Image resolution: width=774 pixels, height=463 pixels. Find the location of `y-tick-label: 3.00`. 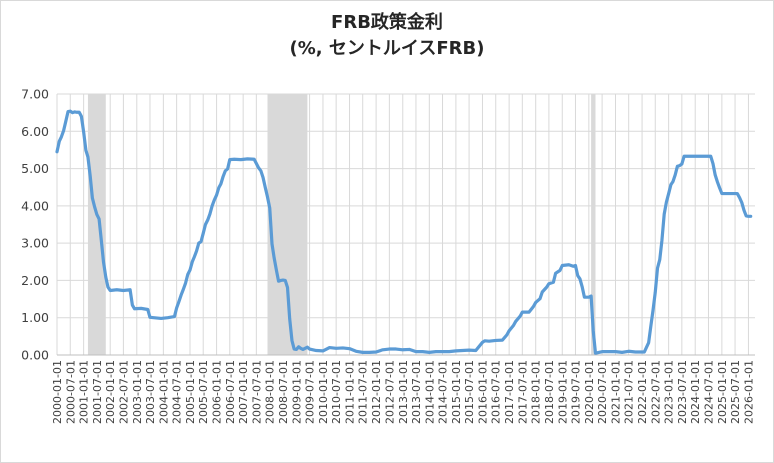

y-tick-label: 3.00 is located at coordinates (35, 243).